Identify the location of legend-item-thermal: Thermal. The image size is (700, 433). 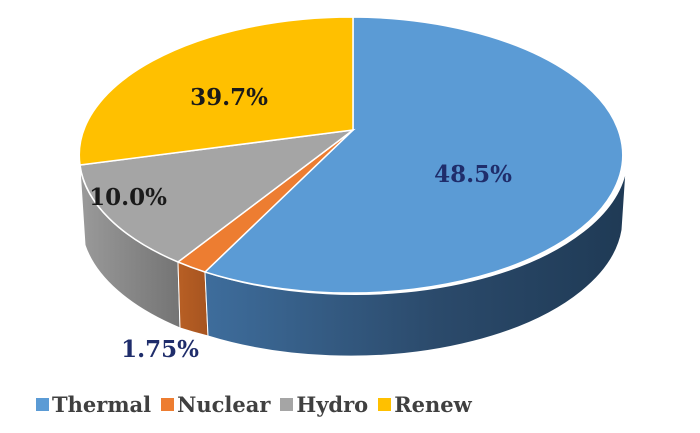
(93, 404).